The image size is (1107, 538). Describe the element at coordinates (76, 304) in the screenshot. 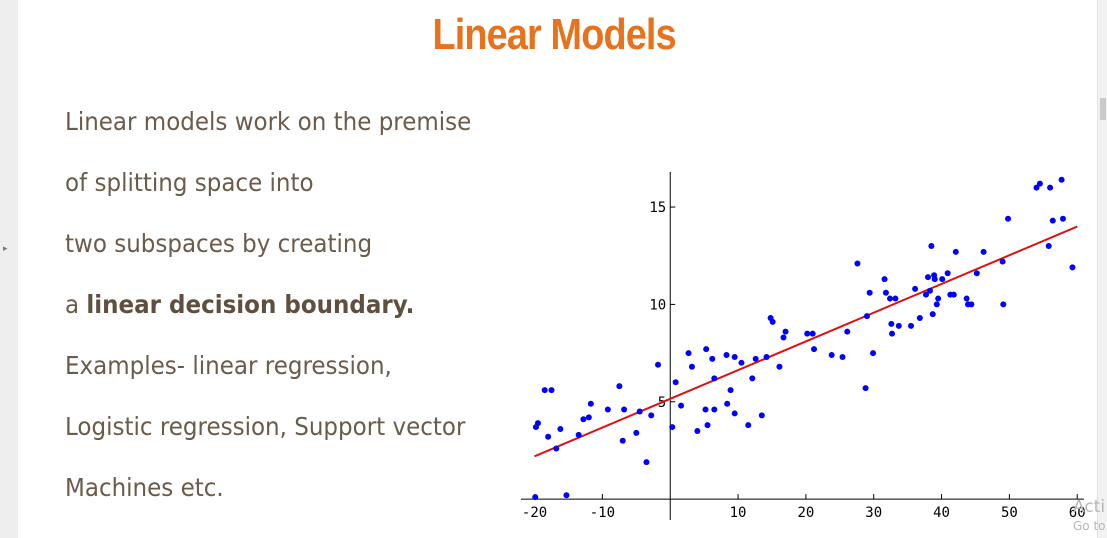

I see `boundary-prefix: a` at that location.